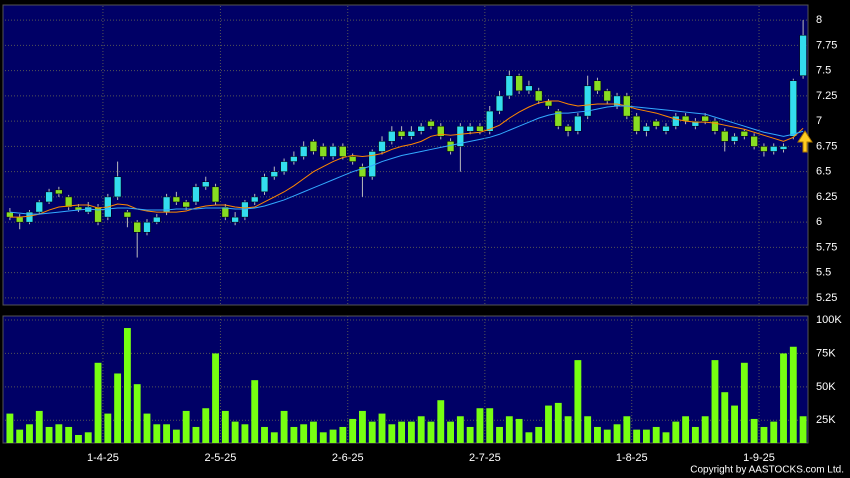 The width and height of the screenshot is (850, 478). Describe the element at coordinates (767, 470) in the screenshot. I see `copyright: Copyright by AASTOCKS.com Ltd.` at that location.